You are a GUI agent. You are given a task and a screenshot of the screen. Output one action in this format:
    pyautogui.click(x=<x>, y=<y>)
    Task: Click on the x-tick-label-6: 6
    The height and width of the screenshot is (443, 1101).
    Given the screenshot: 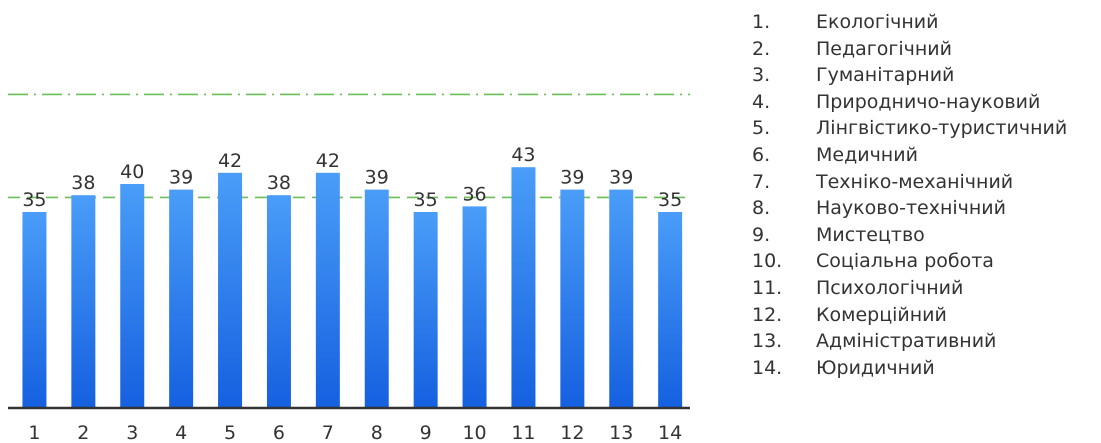 What is the action you would take?
    pyautogui.click(x=279, y=432)
    